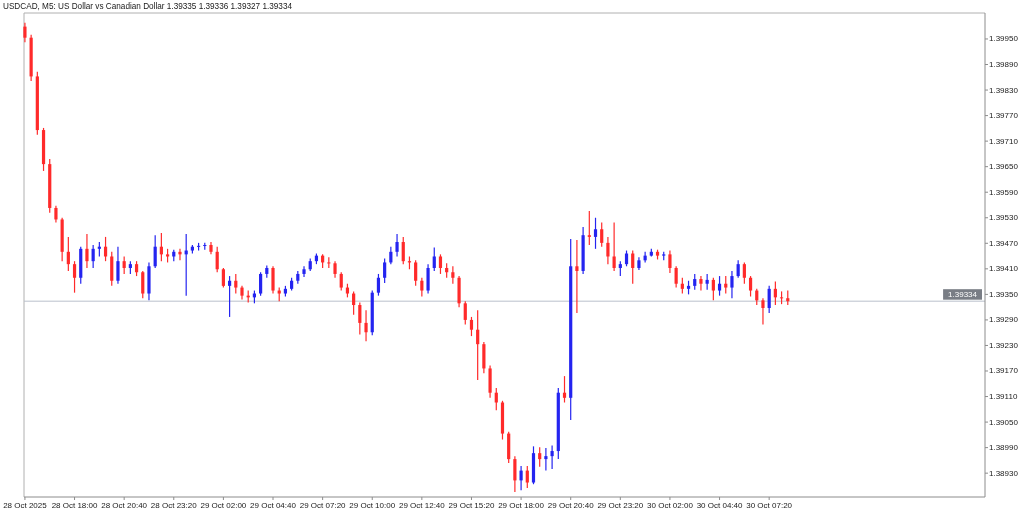 The image size is (1024, 511). I want to click on y-tick-label: 1.39350, so click(1004, 294).